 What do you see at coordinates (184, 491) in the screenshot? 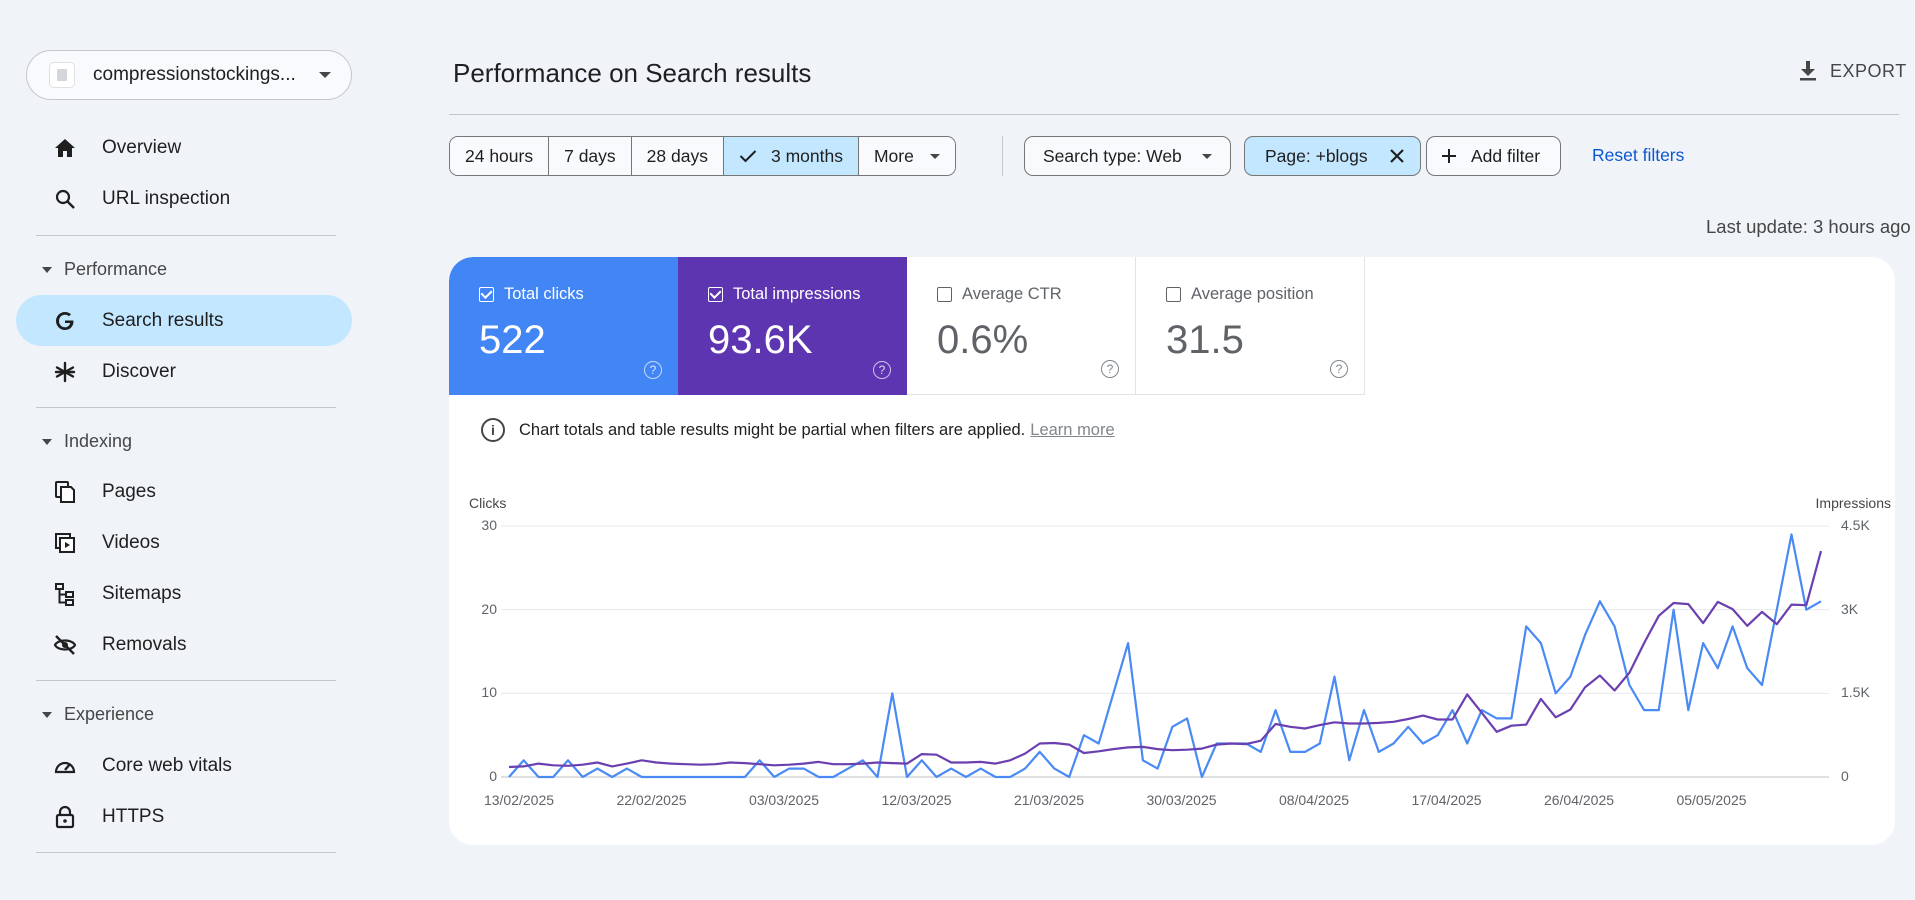
I see `sidebar-item-pages: Pages` at bounding box center [184, 491].